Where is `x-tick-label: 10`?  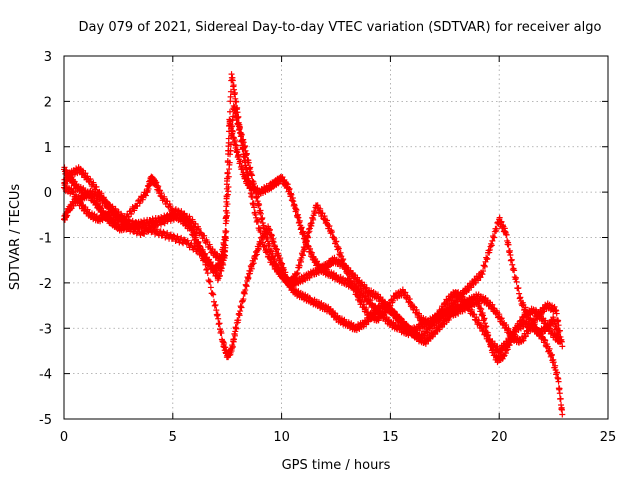
x-tick-label: 10 is located at coordinates (281, 437).